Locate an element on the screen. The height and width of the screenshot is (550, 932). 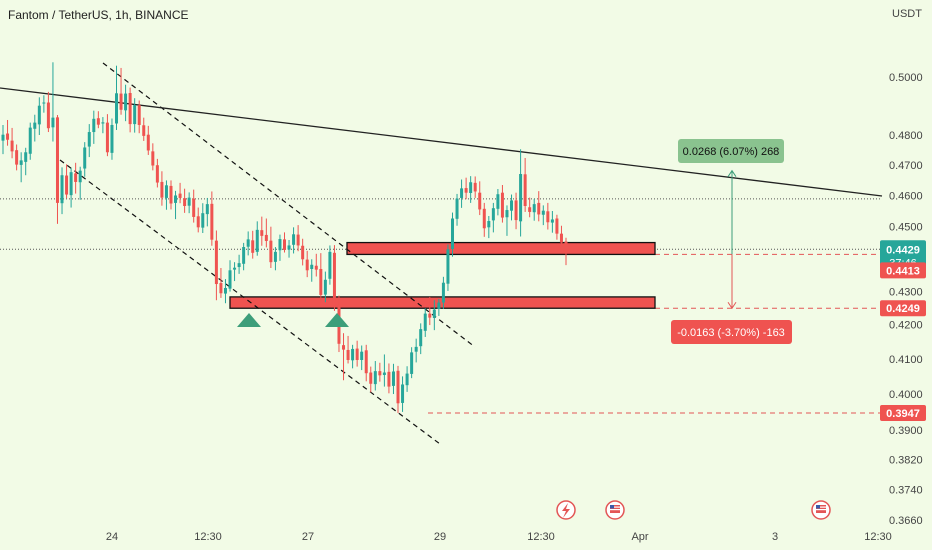
measure-down-arrow is located at coordinates (732, 305).